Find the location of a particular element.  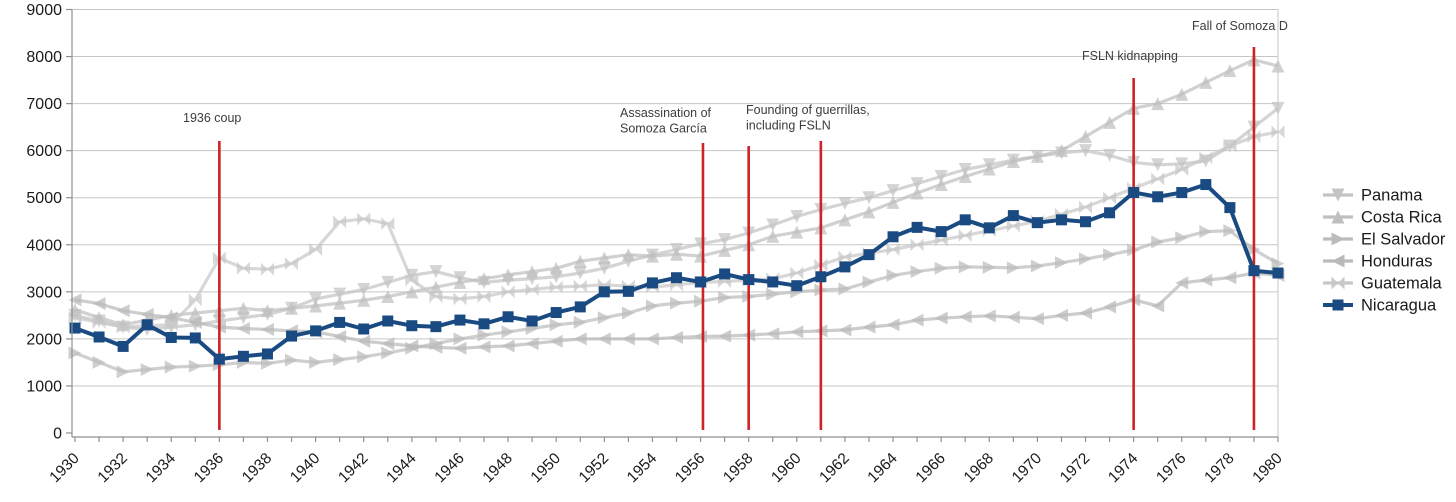

y-axis-tick-label: 8000 is located at coordinates (44, 57).